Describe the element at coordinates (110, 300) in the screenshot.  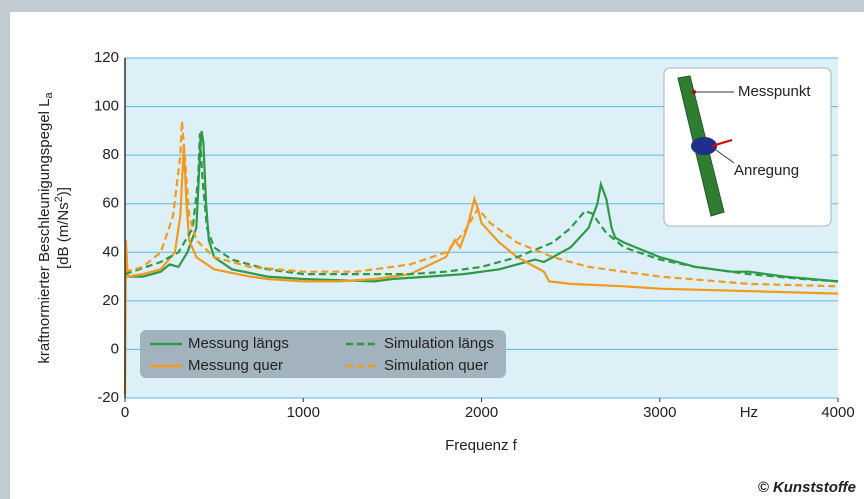
I see `y-tick-label: 20` at that location.